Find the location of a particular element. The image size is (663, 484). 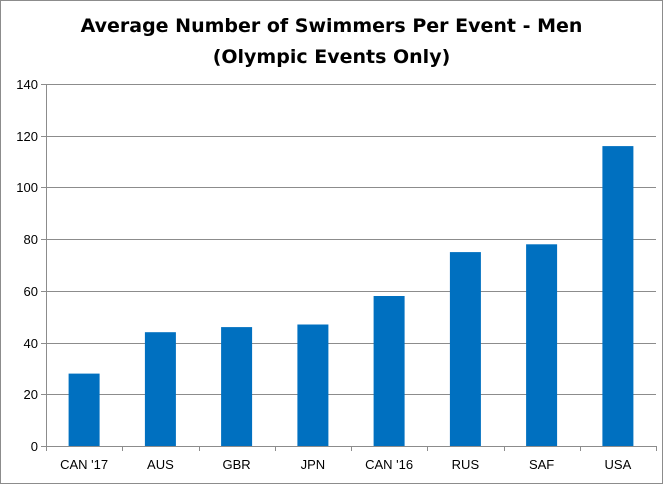

y-tick-label: 20 is located at coordinates (31, 394).